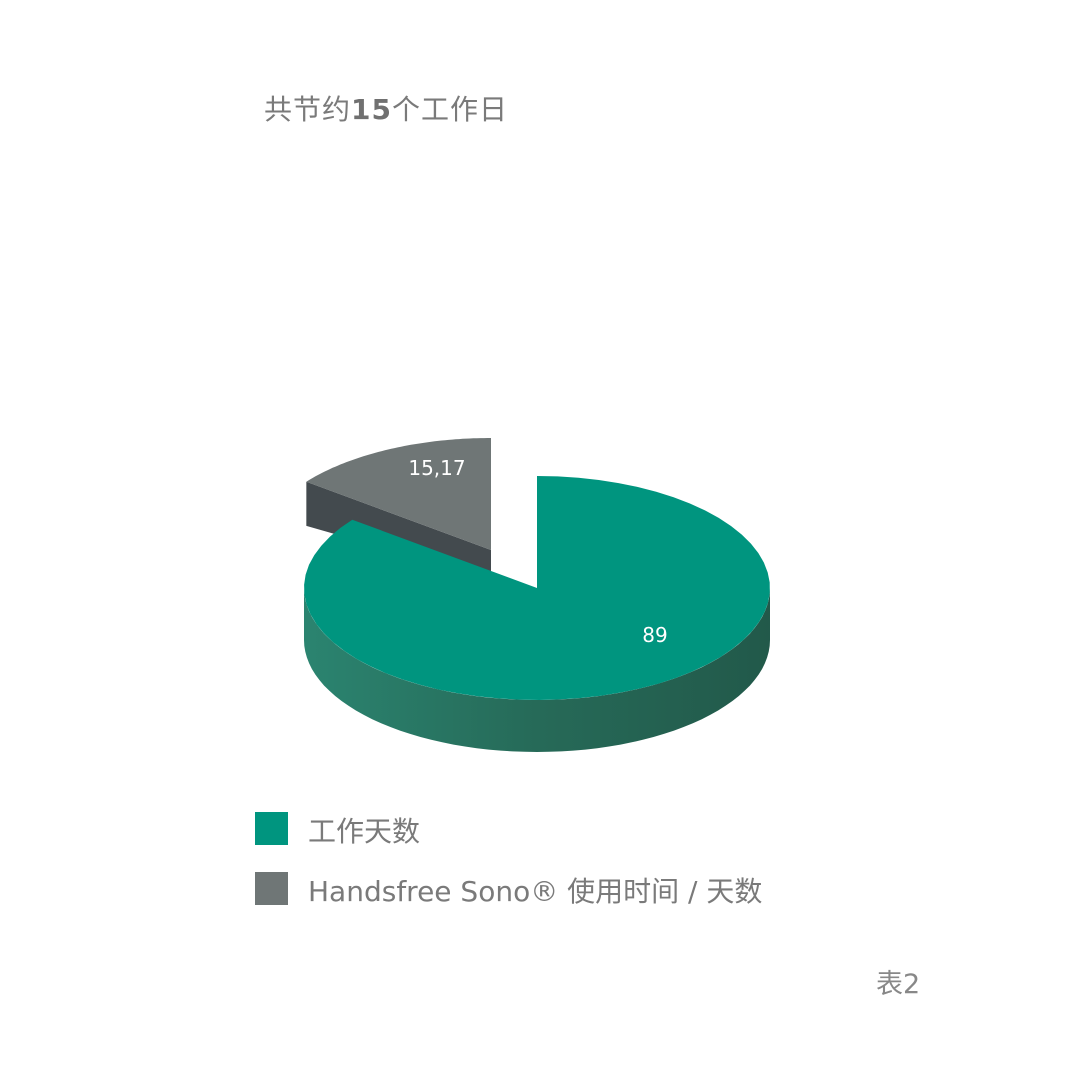 The image size is (1080, 1086). I want to click on chart-title: 共节约15个工作日, so click(386, 108).